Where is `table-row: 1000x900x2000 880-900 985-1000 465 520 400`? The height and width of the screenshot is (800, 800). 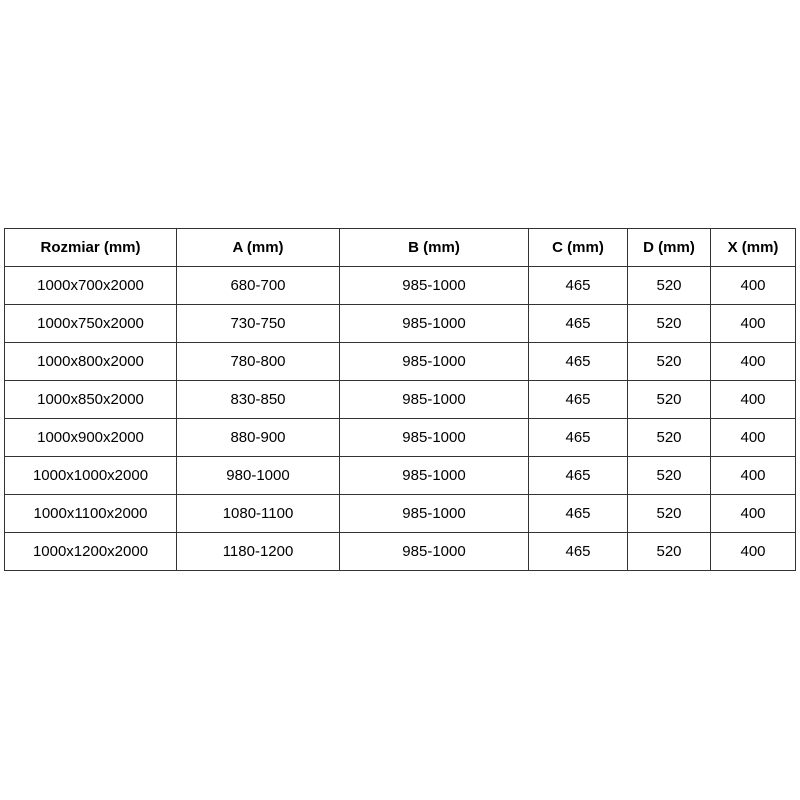
table-row: 1000x900x2000 880-900 985-1000 465 520 400 is located at coordinates (400, 437).